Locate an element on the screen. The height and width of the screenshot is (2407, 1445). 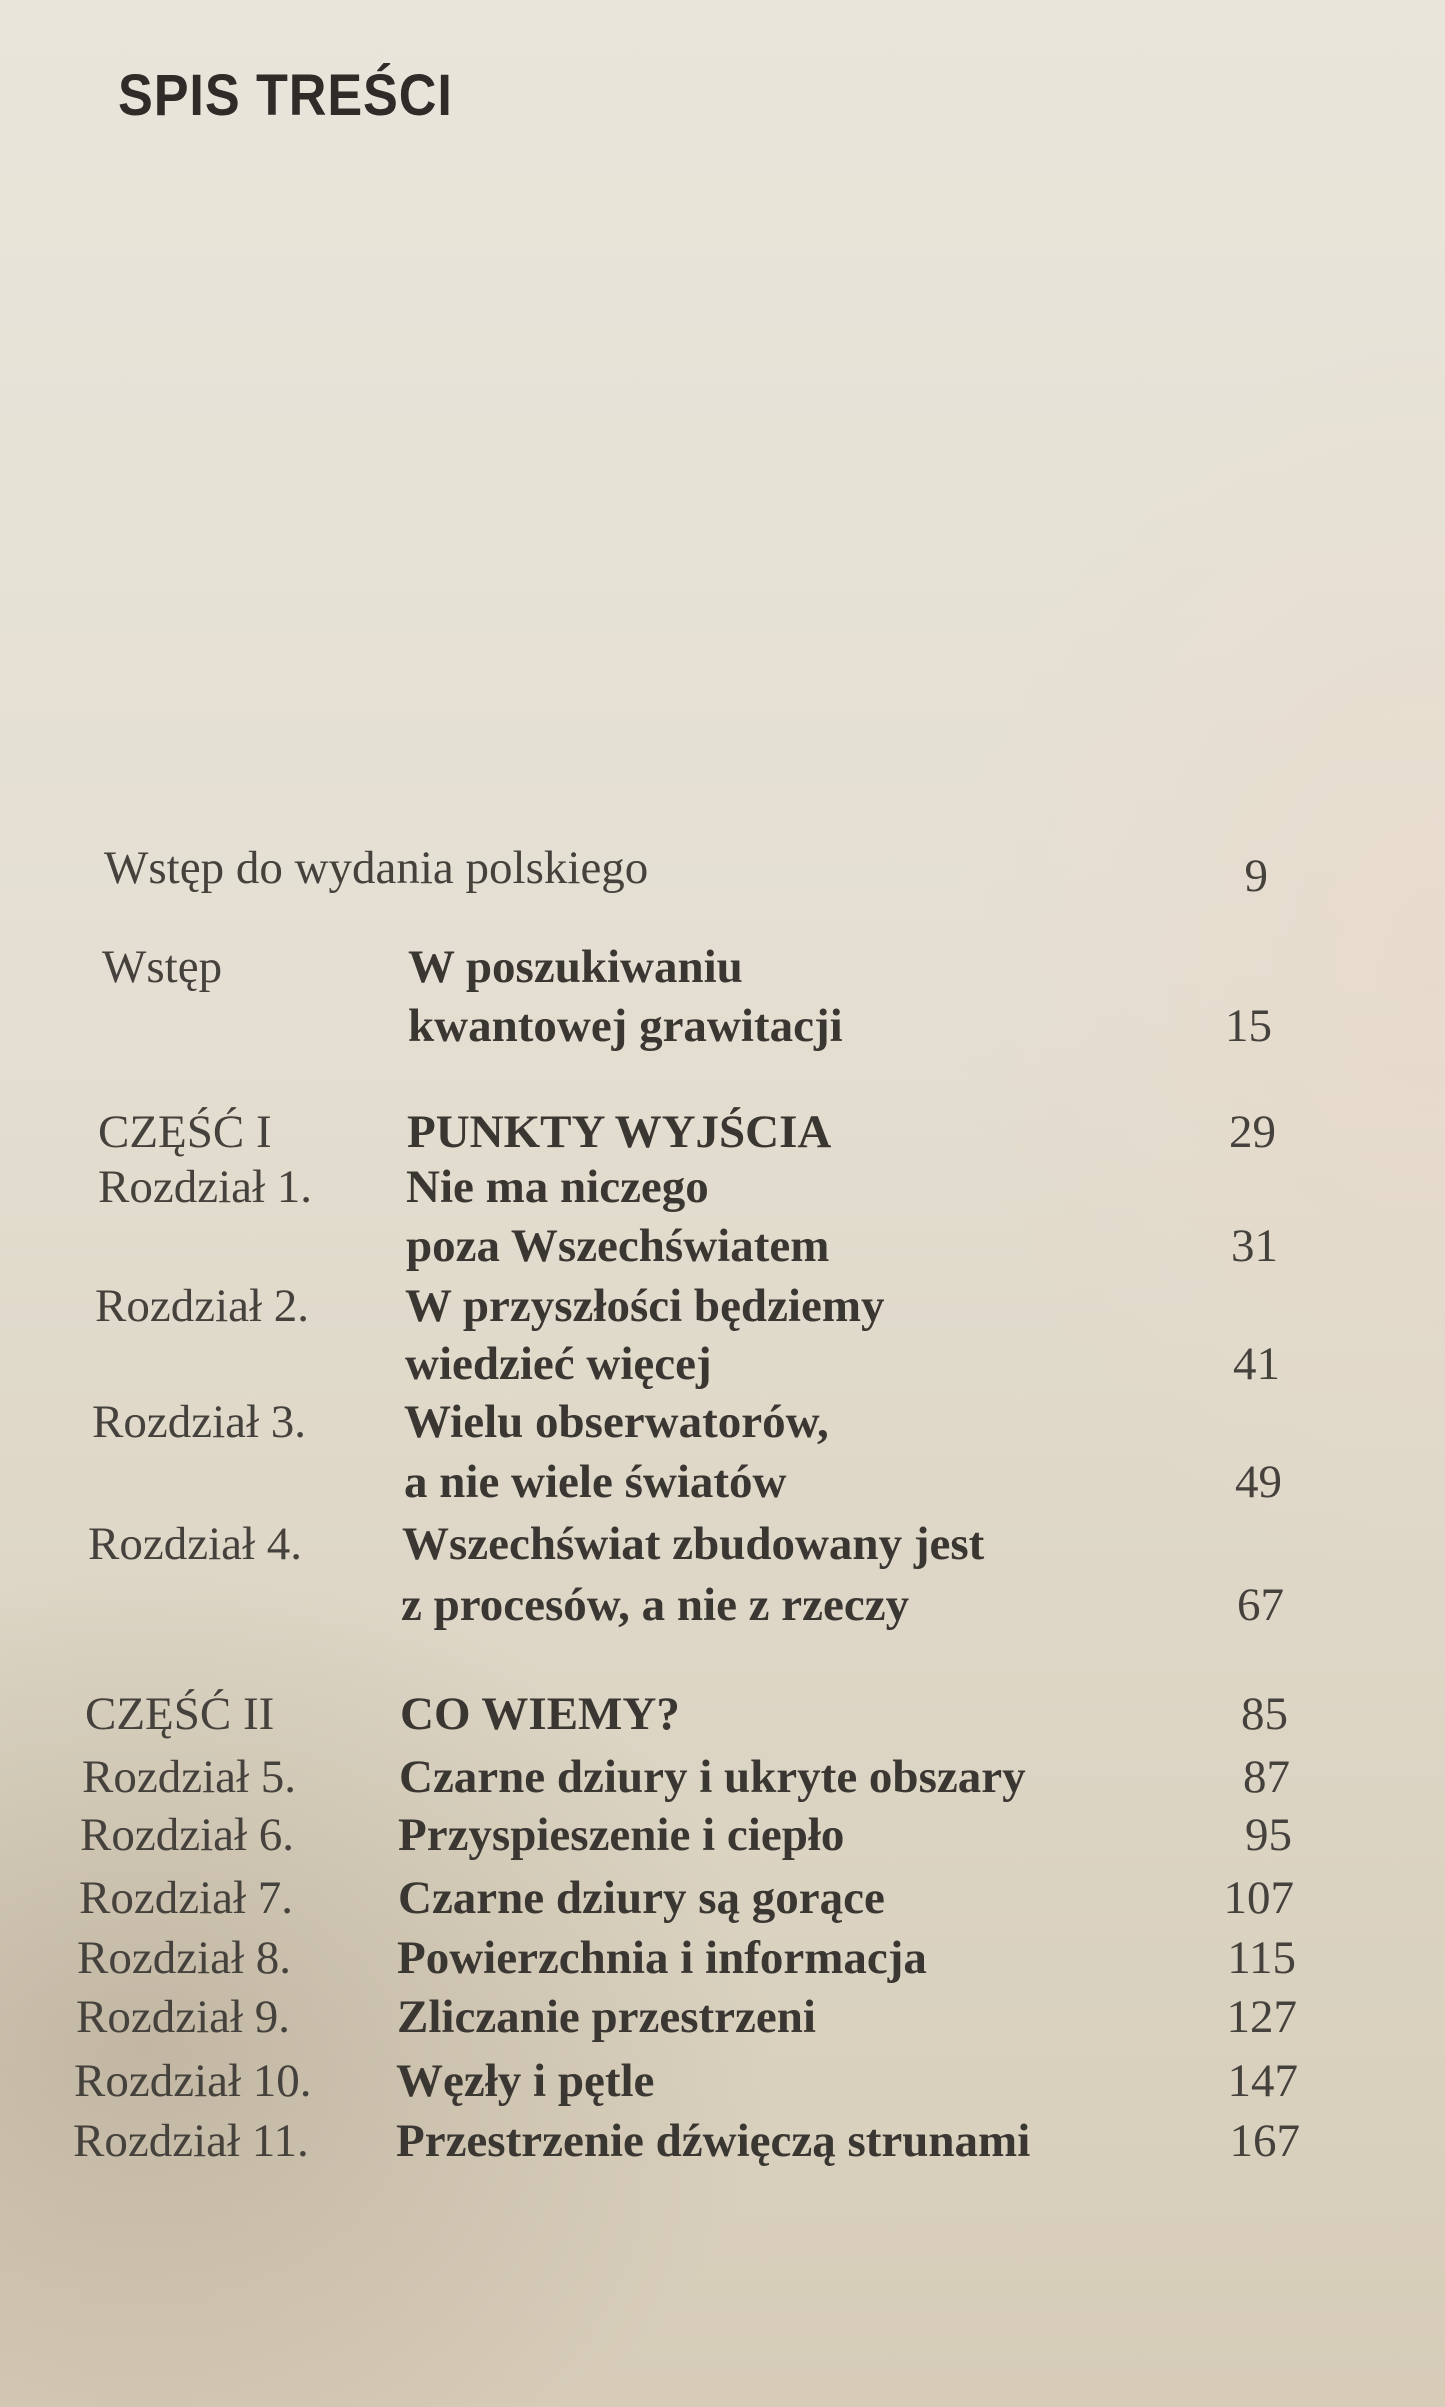
entry-label: Rozdział 10. is located at coordinates (193, 2081).